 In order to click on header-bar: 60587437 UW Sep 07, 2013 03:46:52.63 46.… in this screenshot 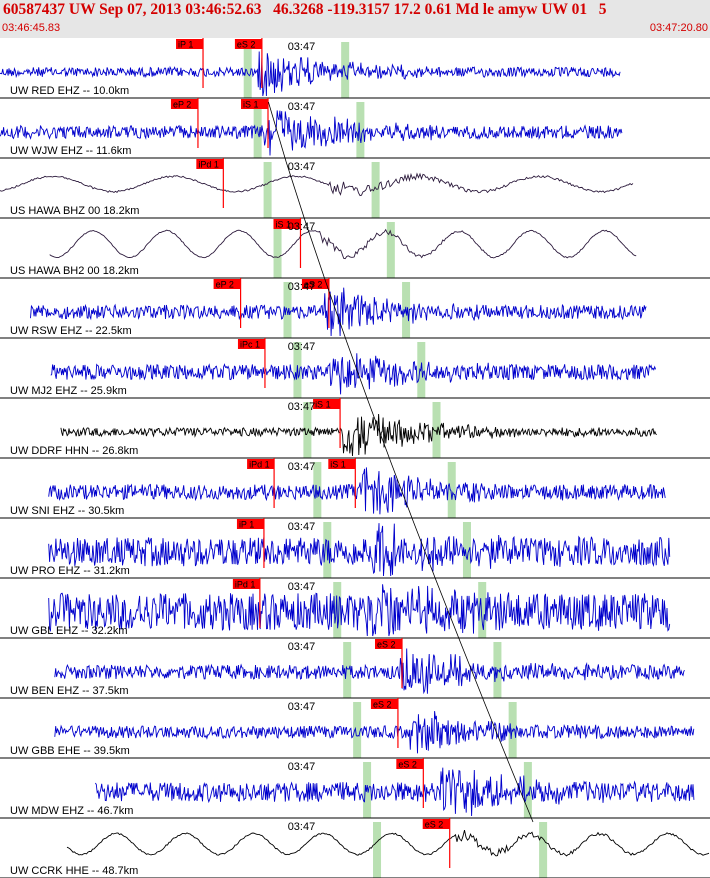, I will do `click(355, 19)`.